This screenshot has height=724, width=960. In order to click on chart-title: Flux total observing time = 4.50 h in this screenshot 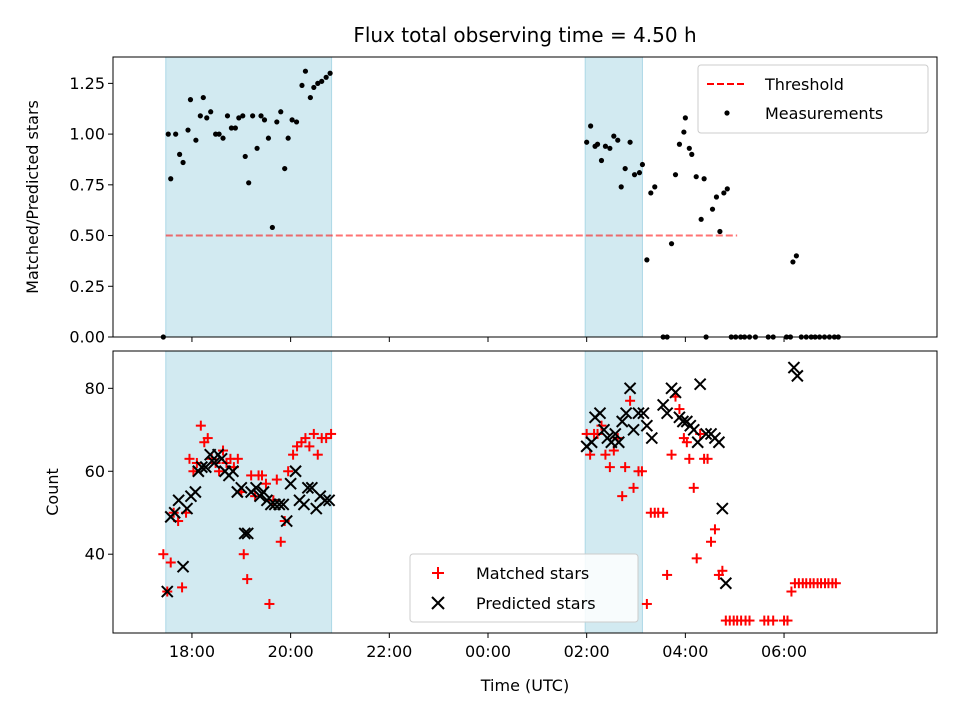, I will do `click(524, 35)`.